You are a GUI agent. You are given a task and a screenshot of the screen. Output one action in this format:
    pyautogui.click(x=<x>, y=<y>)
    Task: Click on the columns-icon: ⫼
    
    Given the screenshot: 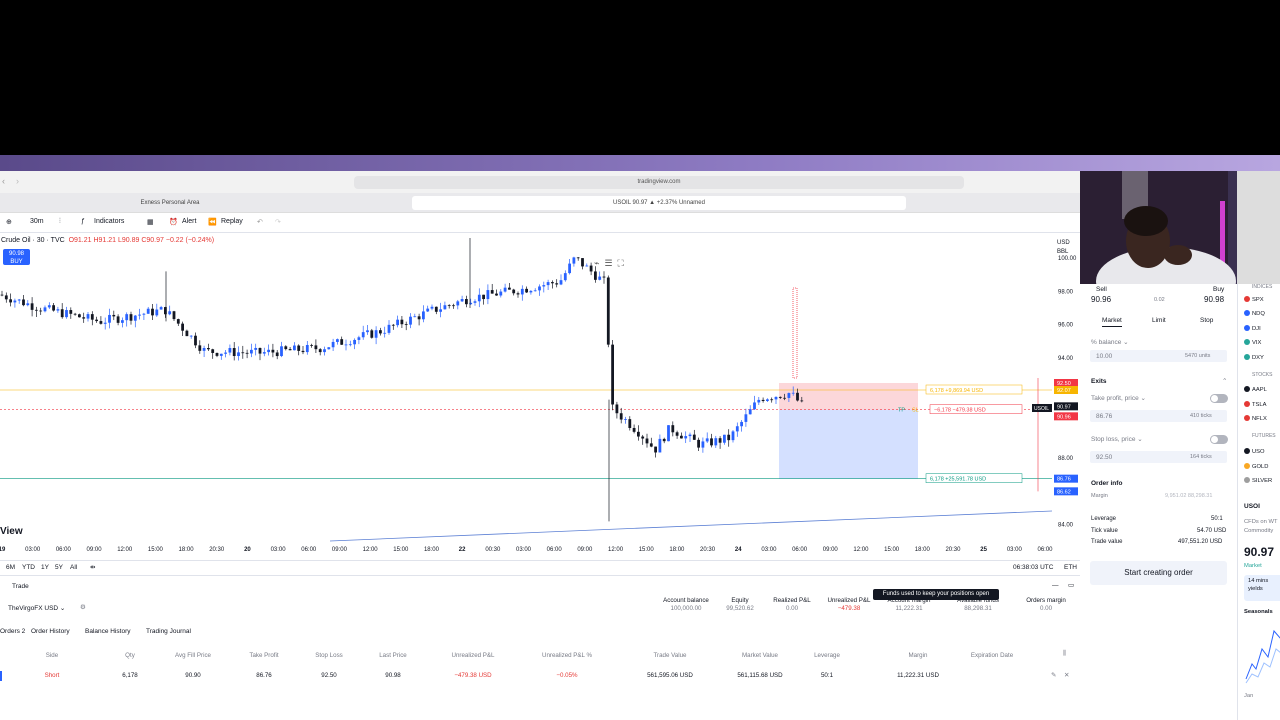 What is the action you would take?
    pyautogui.click(x=1064, y=653)
    